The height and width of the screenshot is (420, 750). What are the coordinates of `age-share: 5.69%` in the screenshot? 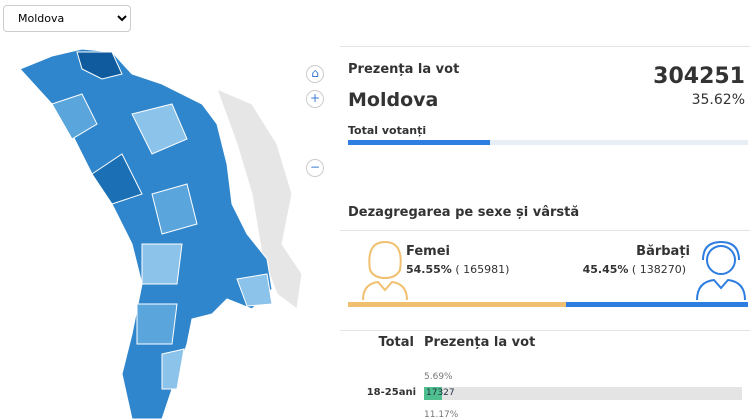 It's located at (438, 377).